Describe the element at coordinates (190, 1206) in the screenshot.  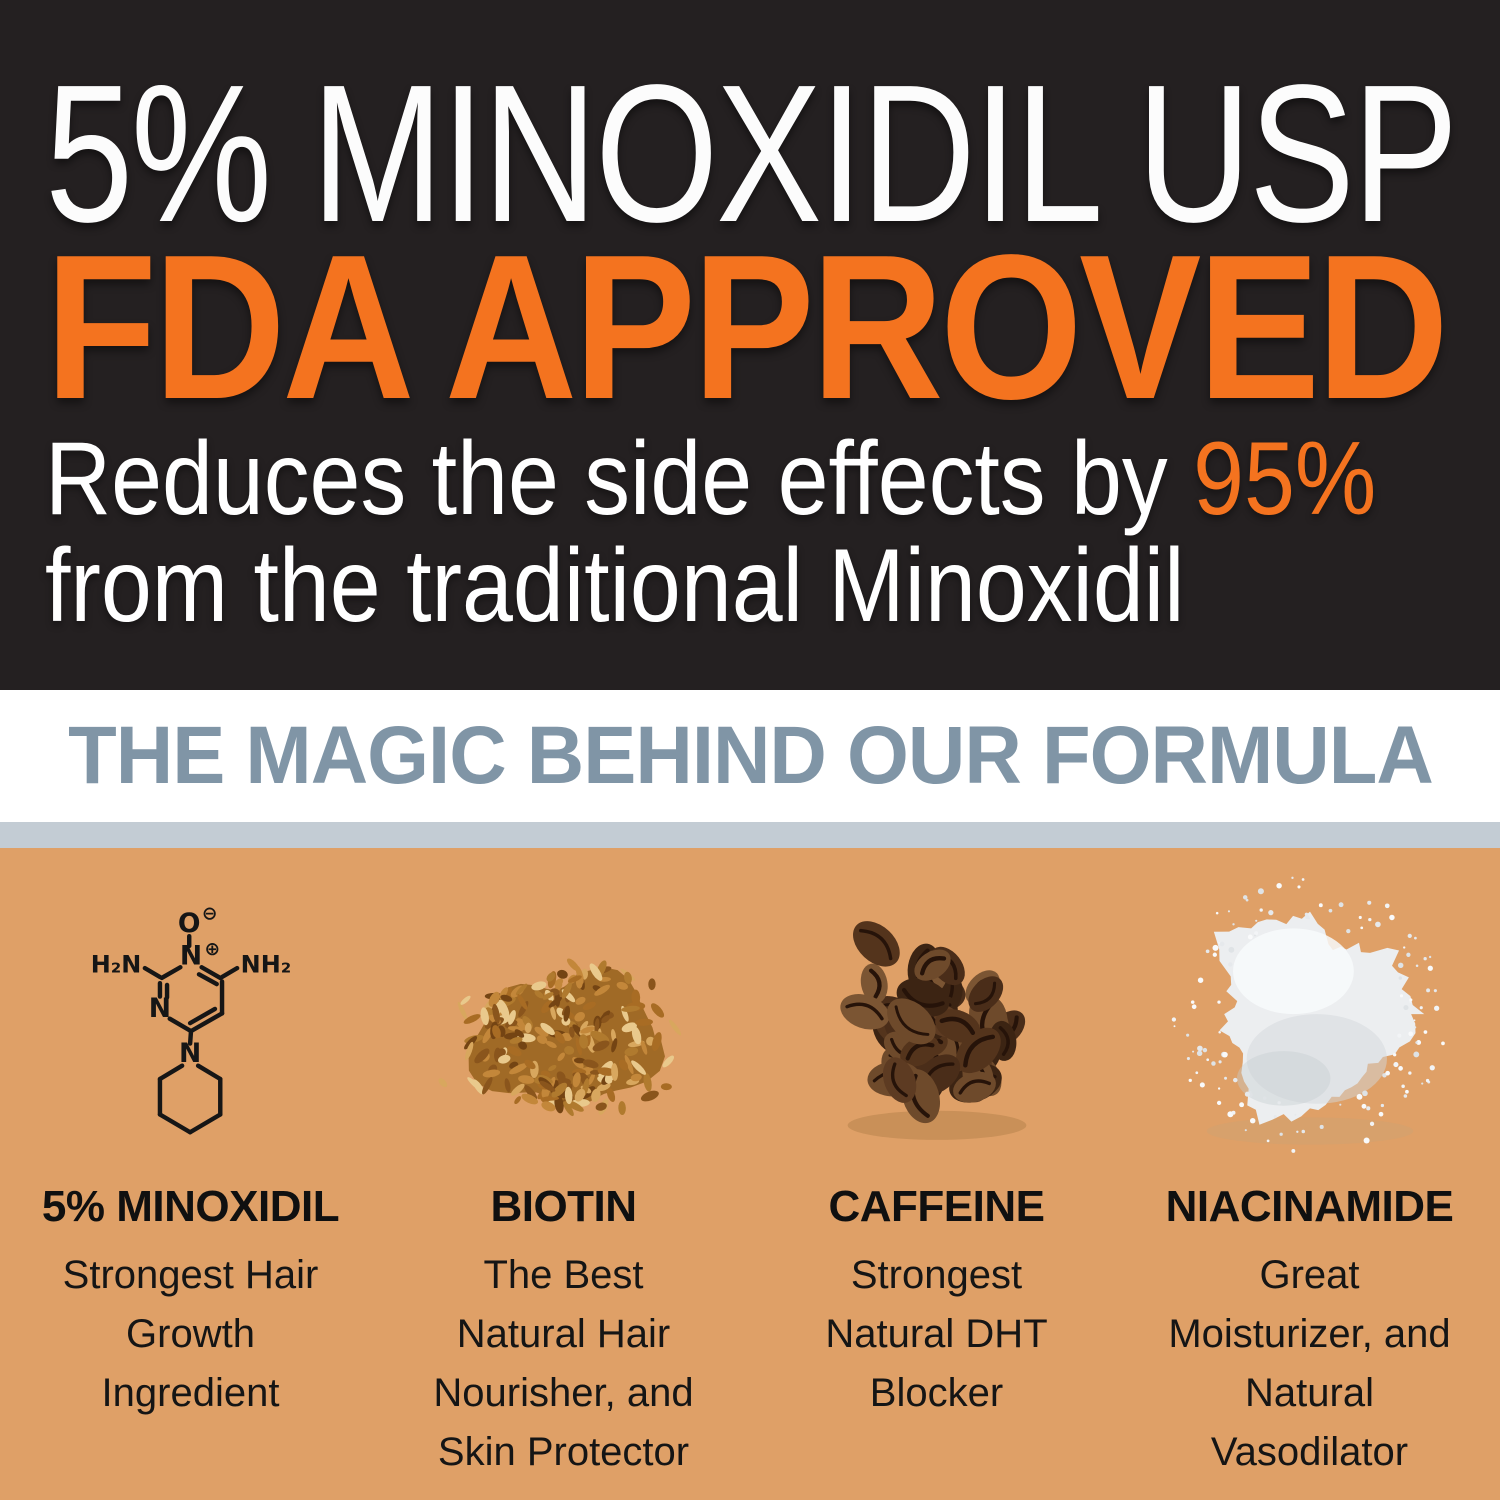
I see `ingredient-name: 5% MINOXIDIL` at that location.